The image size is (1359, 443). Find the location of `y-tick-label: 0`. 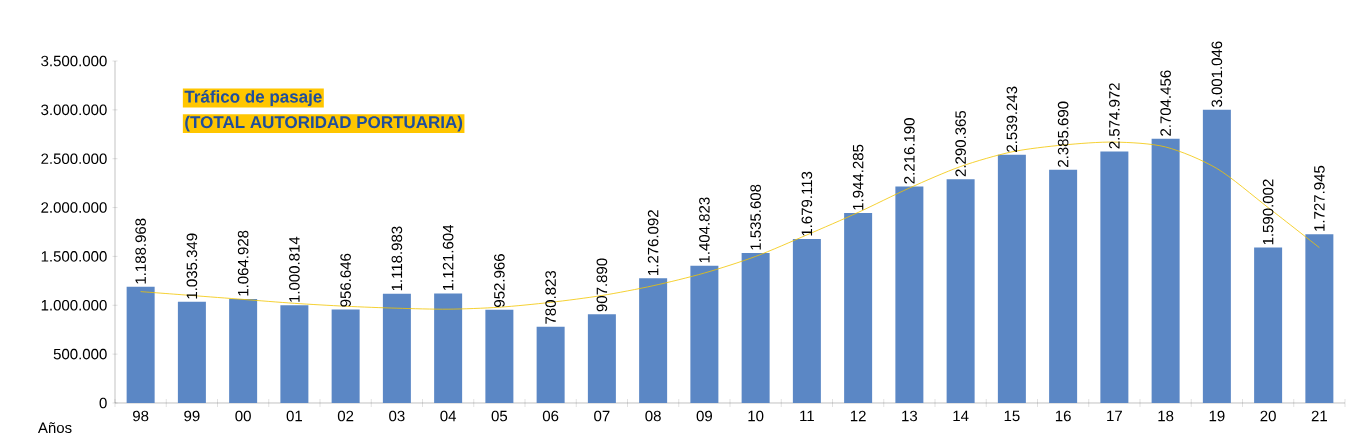

y-tick-label: 0 is located at coordinates (103, 403).